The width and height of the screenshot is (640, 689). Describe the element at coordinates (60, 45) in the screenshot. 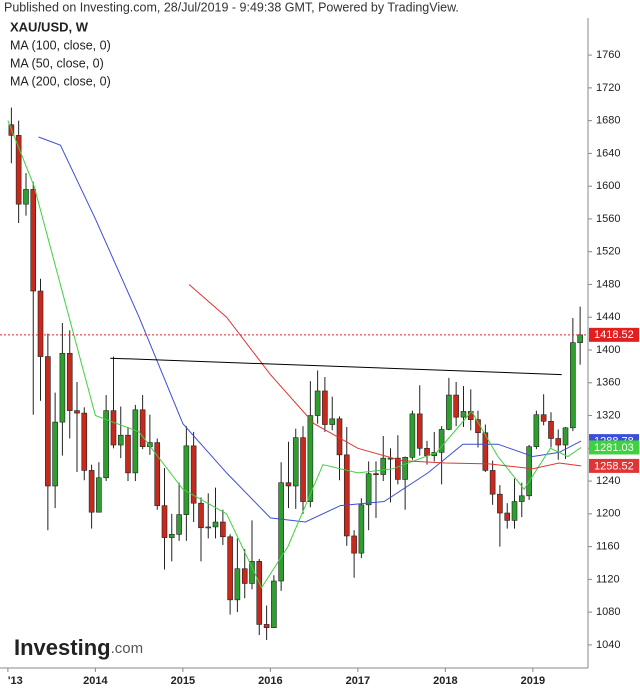

I see `legend-entry: MA (100, close, 0)` at that location.